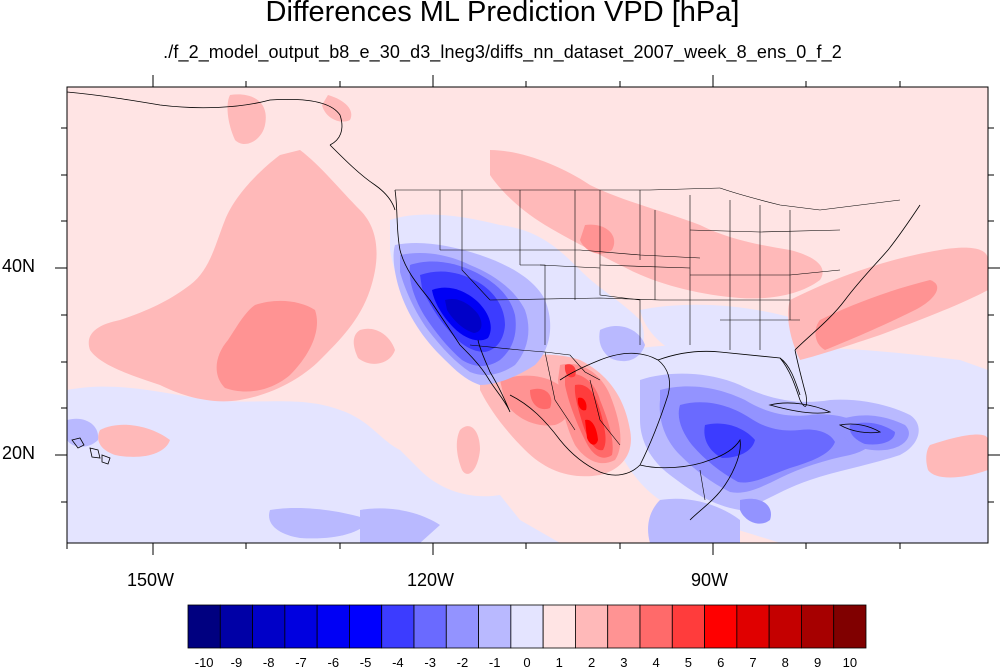  I want to click on colorbar-label: 3, so click(624, 662).